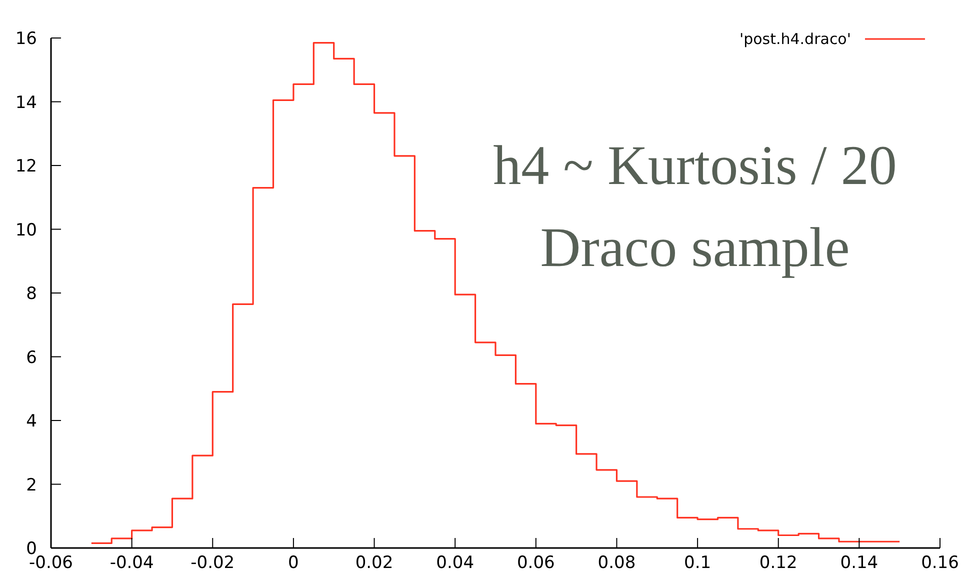 This screenshot has height=587, width=980. What do you see at coordinates (374, 563) in the screenshot?
I see `x-tick-label: 0.02` at bounding box center [374, 563].